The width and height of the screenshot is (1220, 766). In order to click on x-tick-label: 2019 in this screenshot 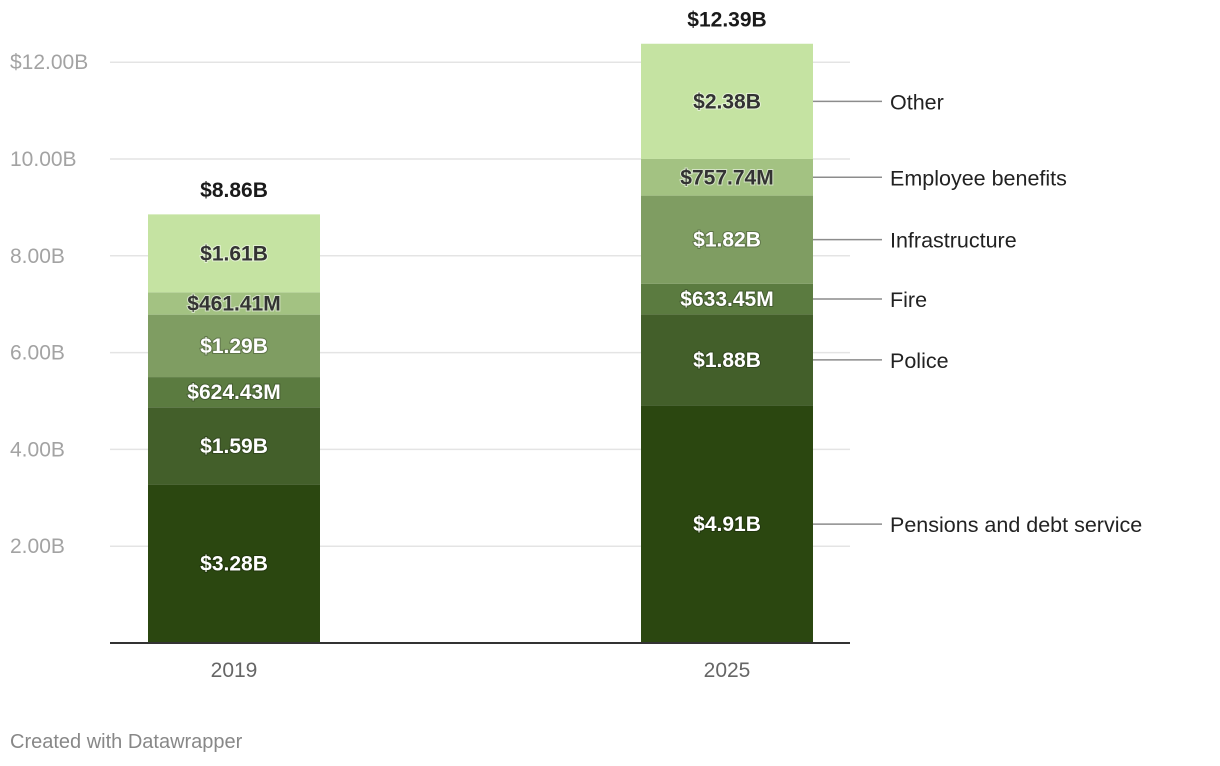, I will do `click(234, 670)`.